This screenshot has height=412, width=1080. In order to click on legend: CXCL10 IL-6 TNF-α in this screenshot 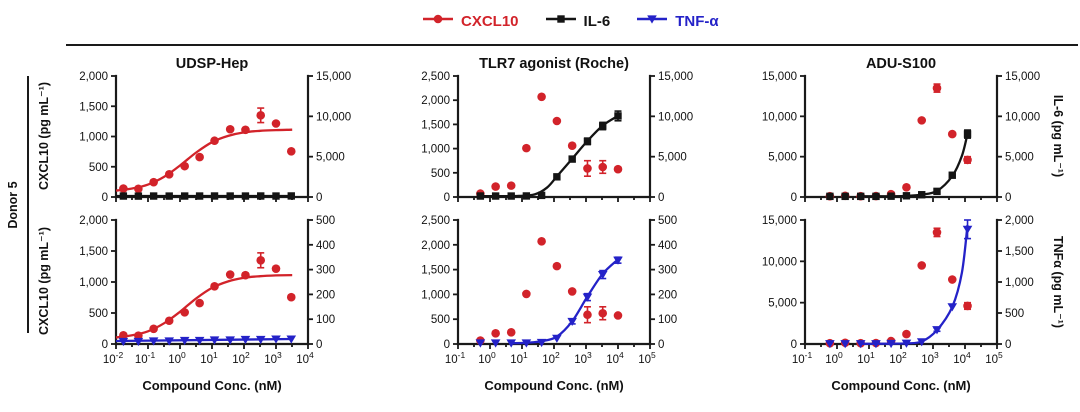, I will do `click(570, 21)`.